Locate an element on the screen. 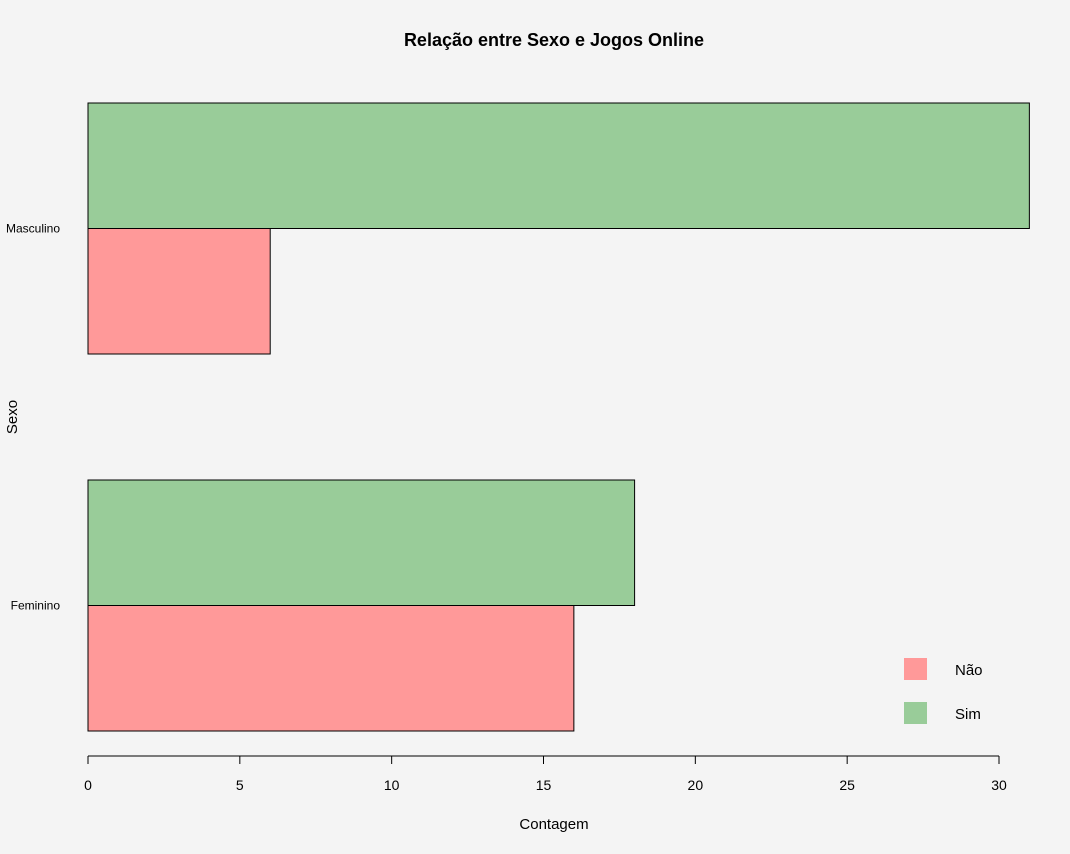 The width and height of the screenshot is (1070, 854). bar-masculino-sim is located at coordinates (558, 165).